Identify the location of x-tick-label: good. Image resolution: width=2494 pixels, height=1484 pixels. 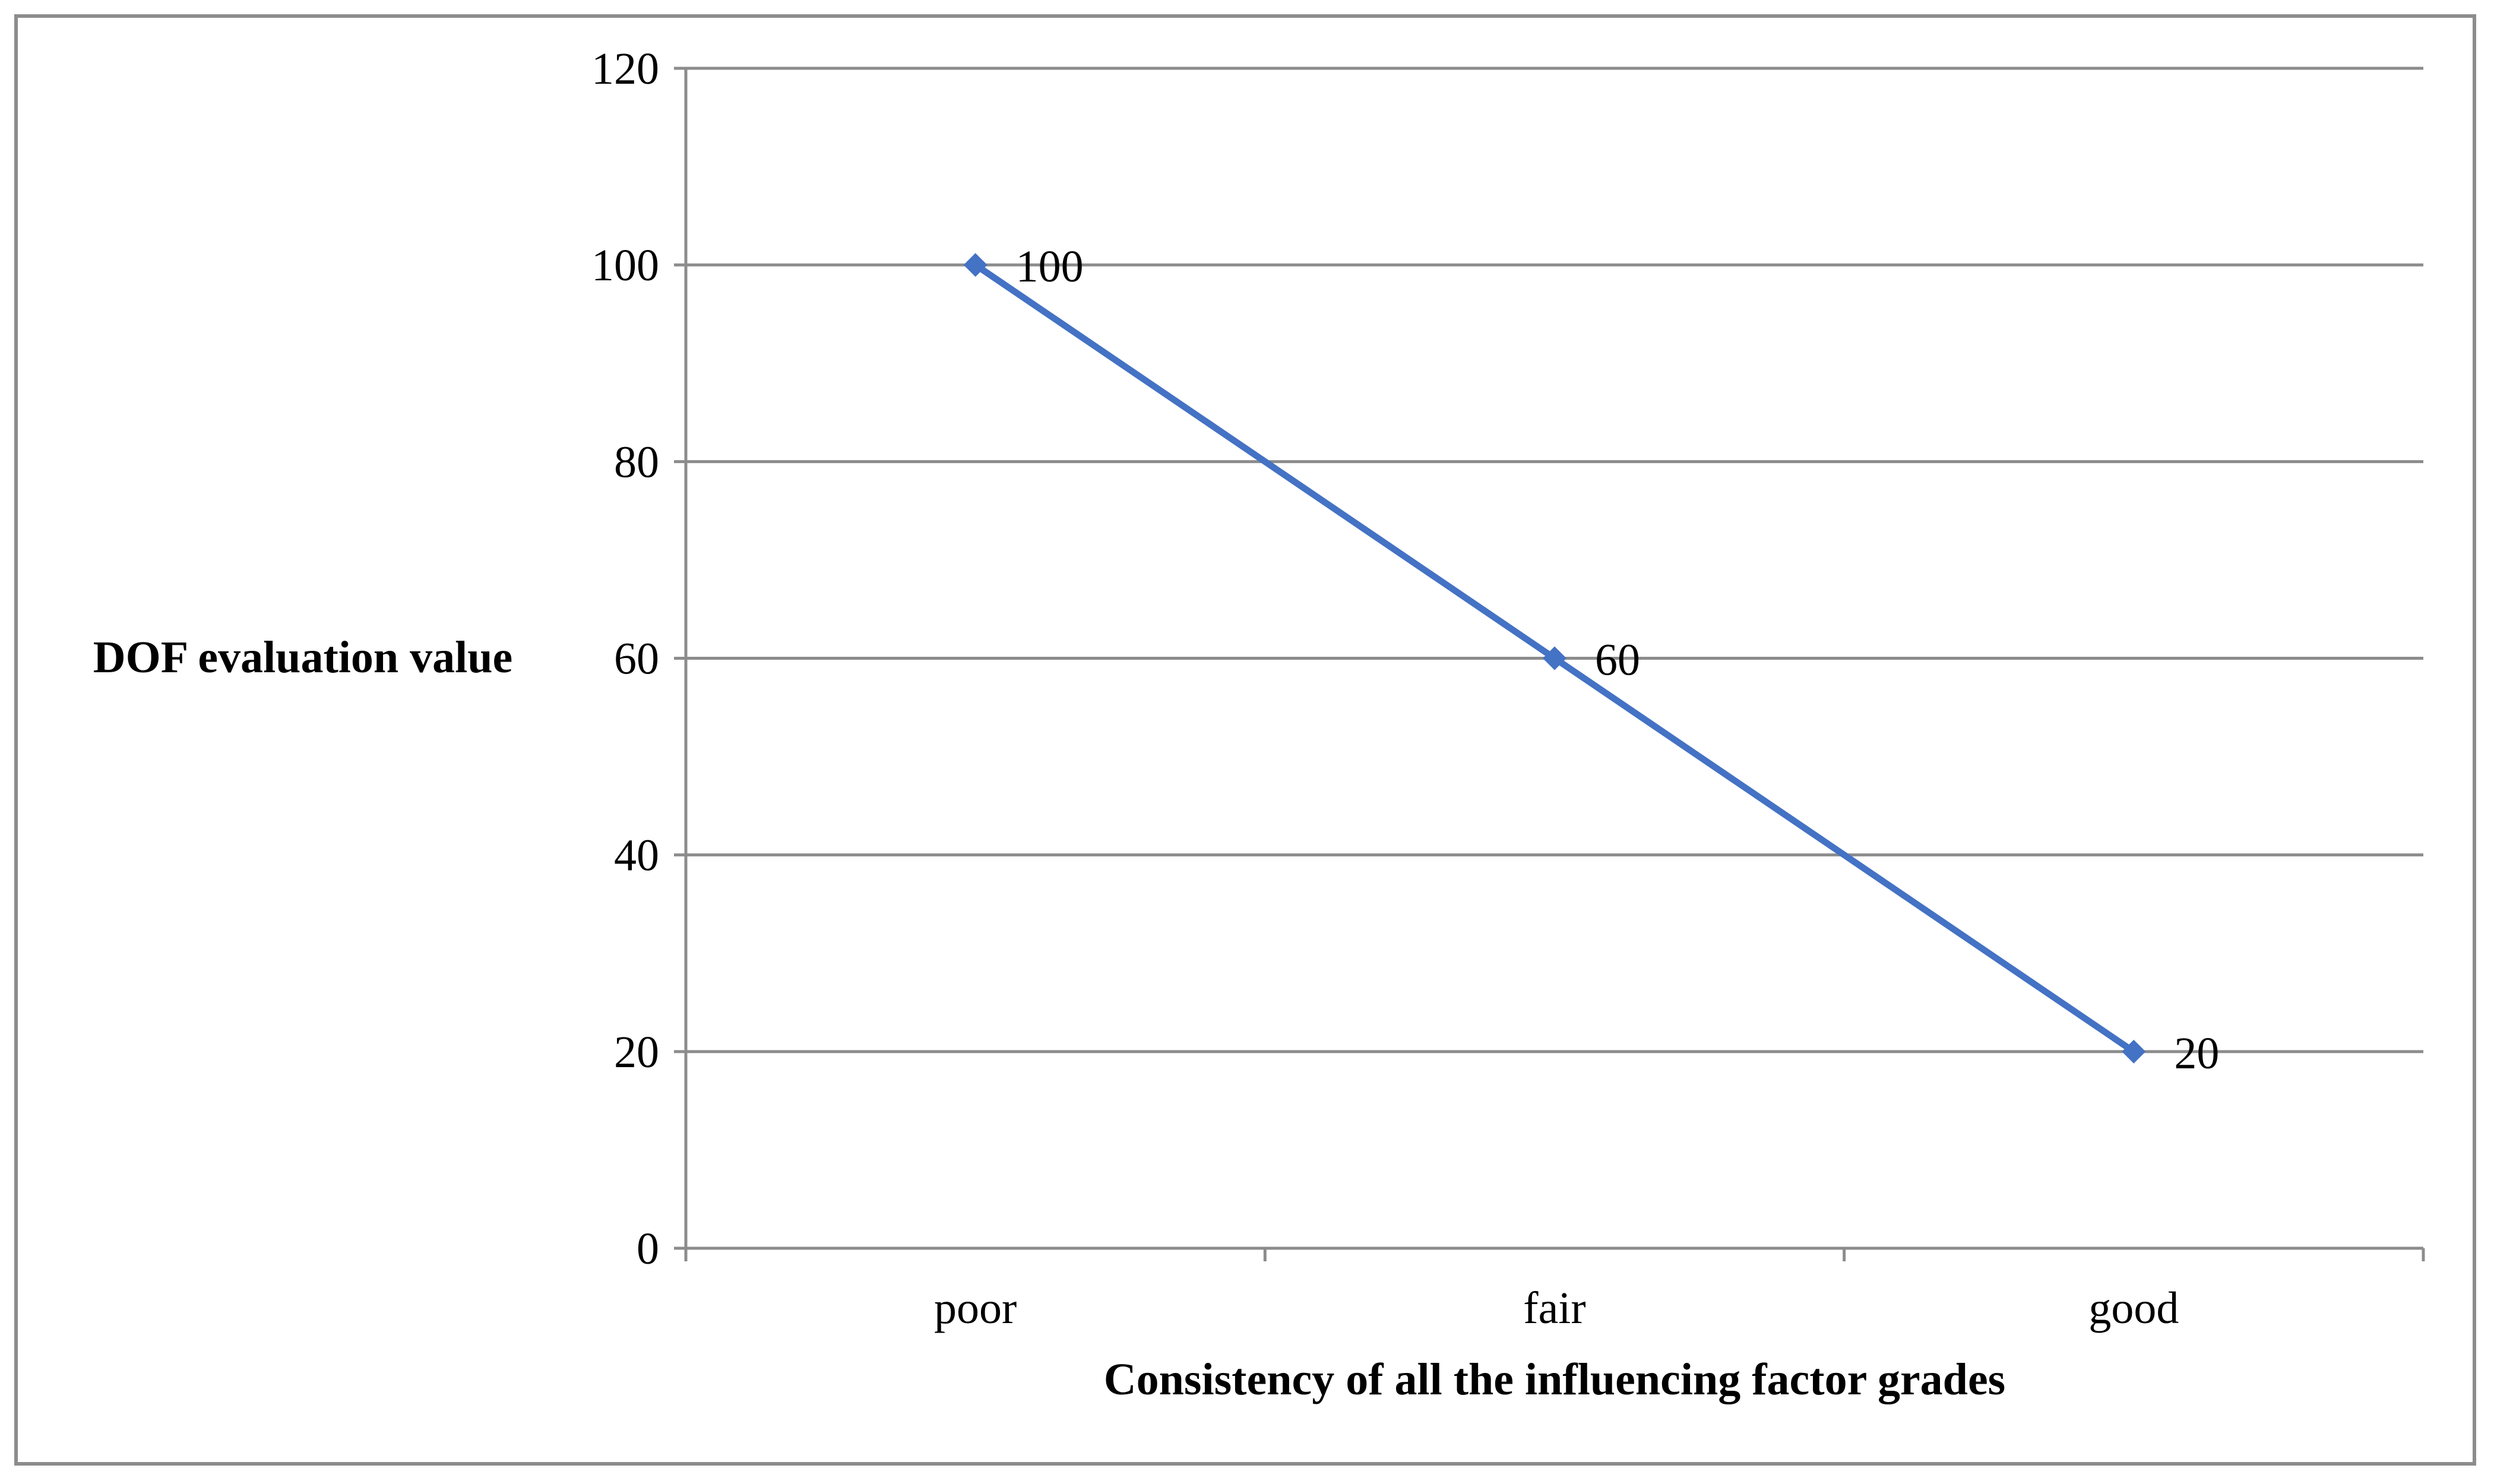
(2133, 1308).